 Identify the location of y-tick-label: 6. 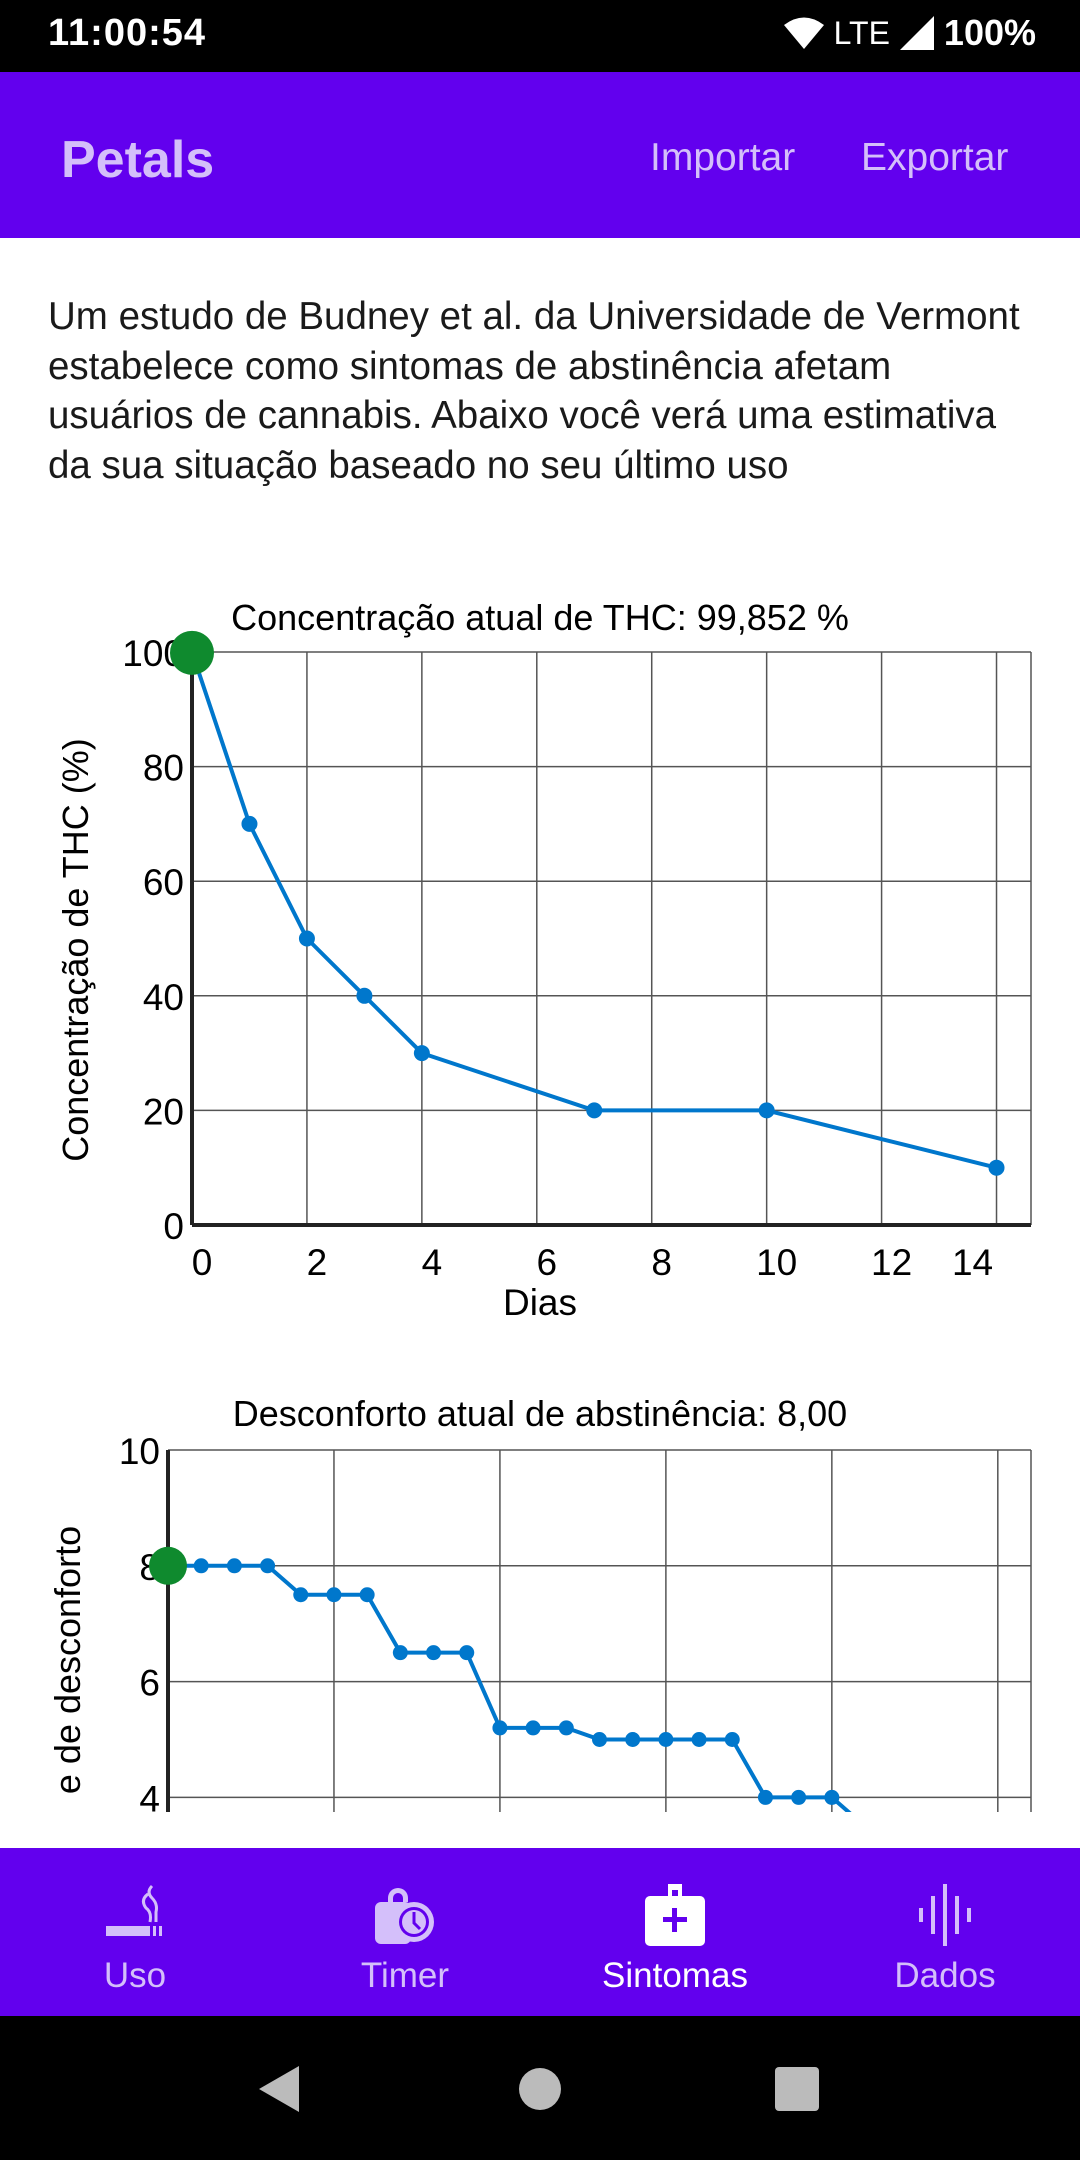
(149, 1683).